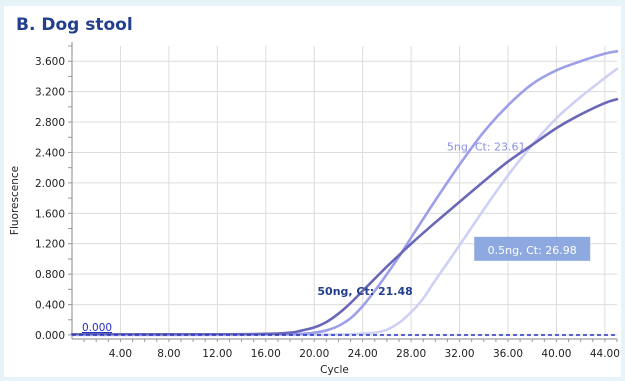 The height and width of the screenshot is (381, 625). I want to click on x-tick-label: 40.00, so click(556, 354).